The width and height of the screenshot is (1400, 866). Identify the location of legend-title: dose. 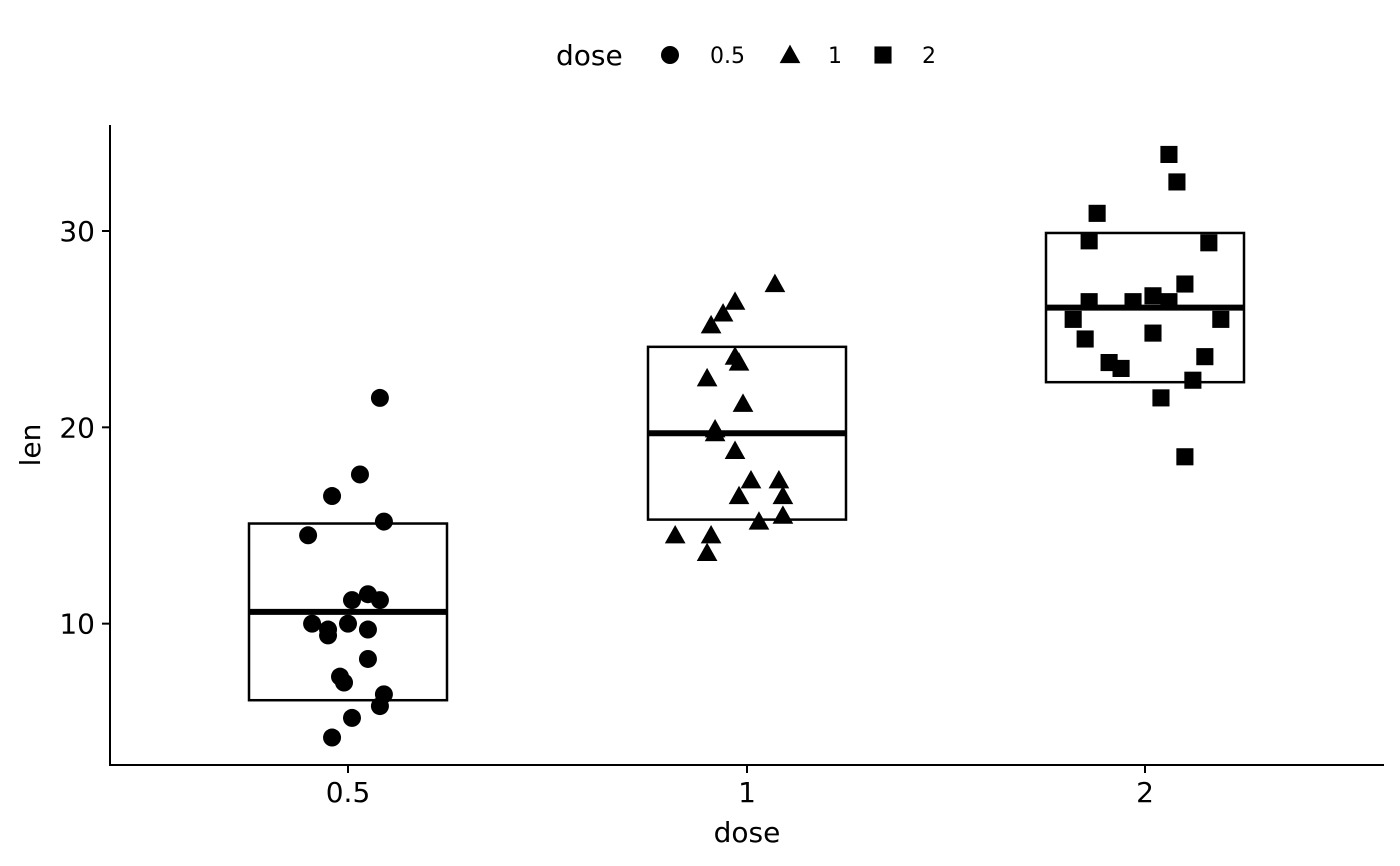
(589, 55).